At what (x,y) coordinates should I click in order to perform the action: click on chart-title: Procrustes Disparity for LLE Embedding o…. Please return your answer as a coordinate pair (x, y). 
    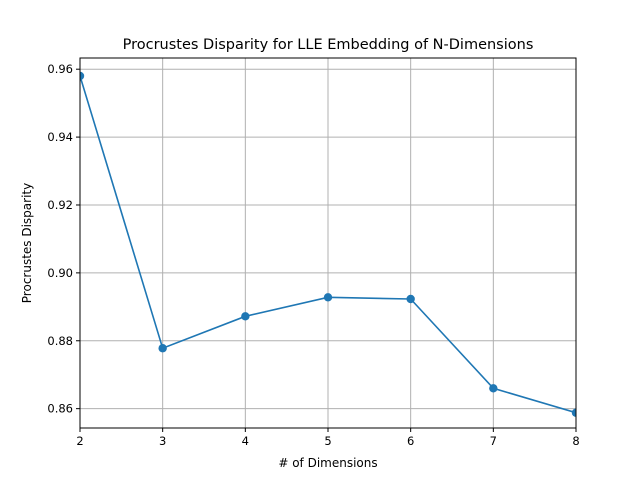
    Looking at the image, I should click on (328, 45).